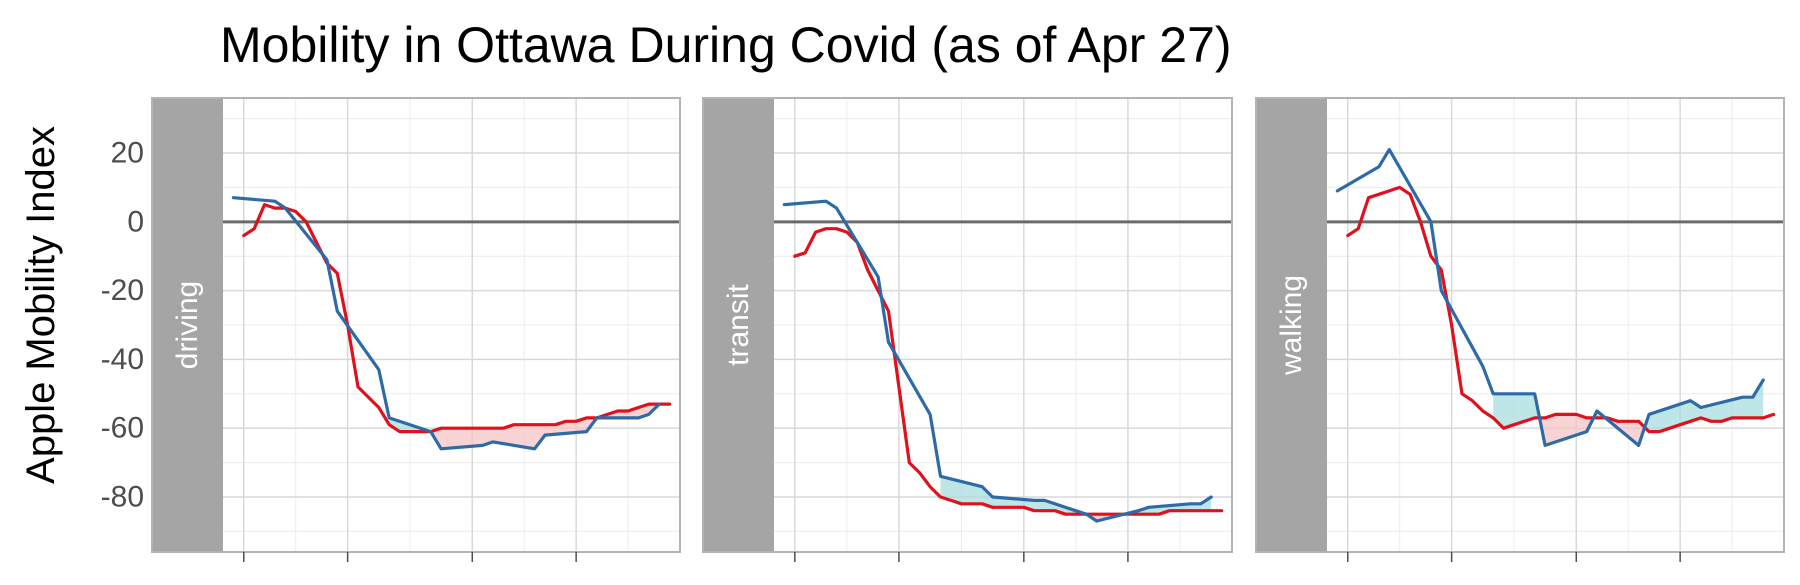  I want to click on facet-label-walking: walking, so click(1291, 325).